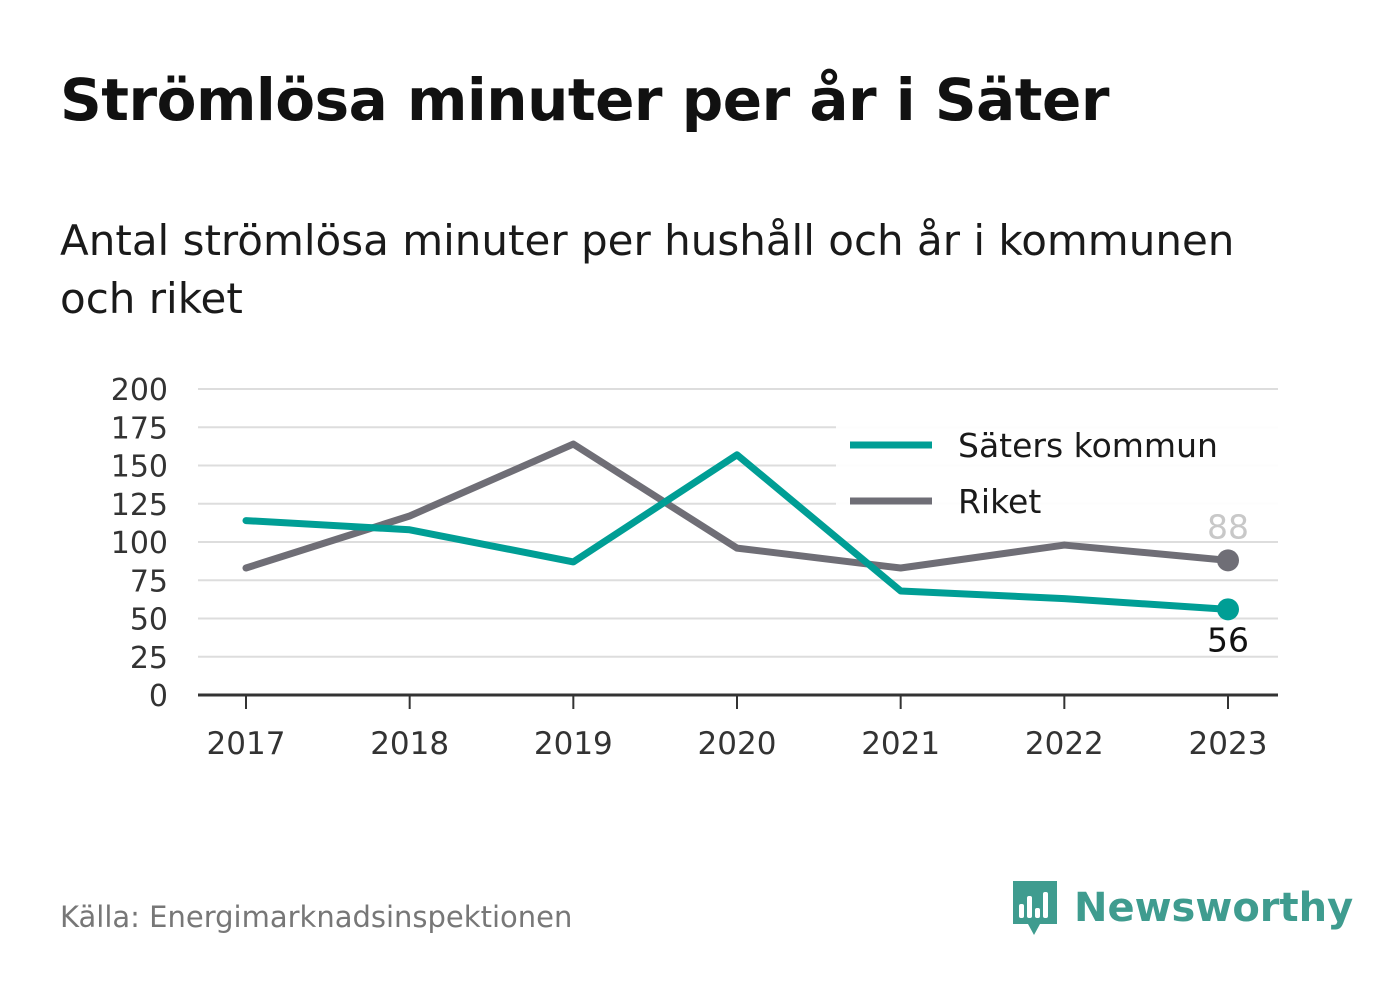  I want to click on end-label-0: 56, so click(1228, 639).